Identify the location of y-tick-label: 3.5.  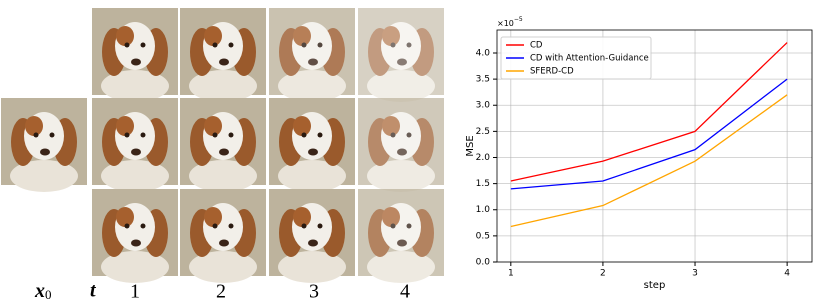
(483, 80).